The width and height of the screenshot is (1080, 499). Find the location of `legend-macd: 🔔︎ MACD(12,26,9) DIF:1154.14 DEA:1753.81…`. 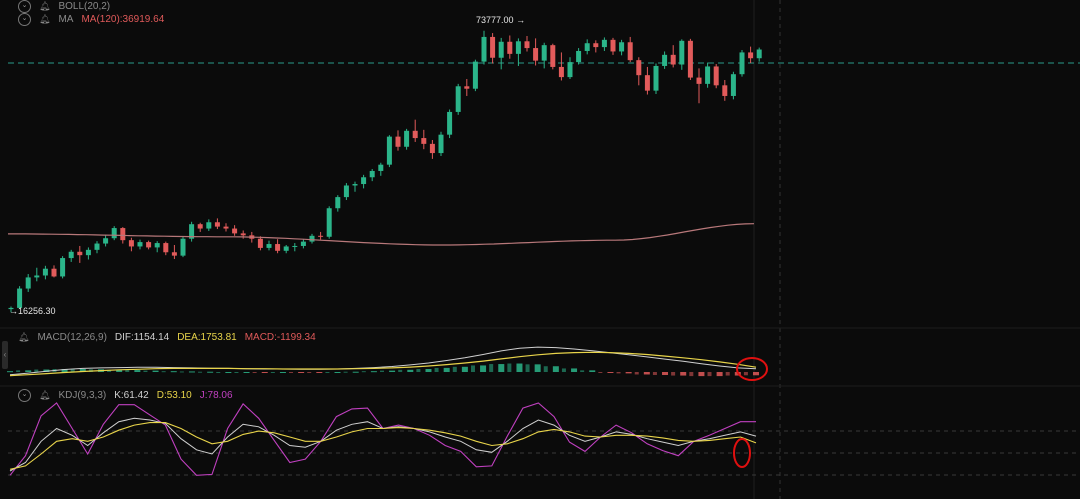

legend-macd: 🔔︎ MACD(12,26,9) DIF:1154.14 DEA:1753.81… is located at coordinates (167, 337).